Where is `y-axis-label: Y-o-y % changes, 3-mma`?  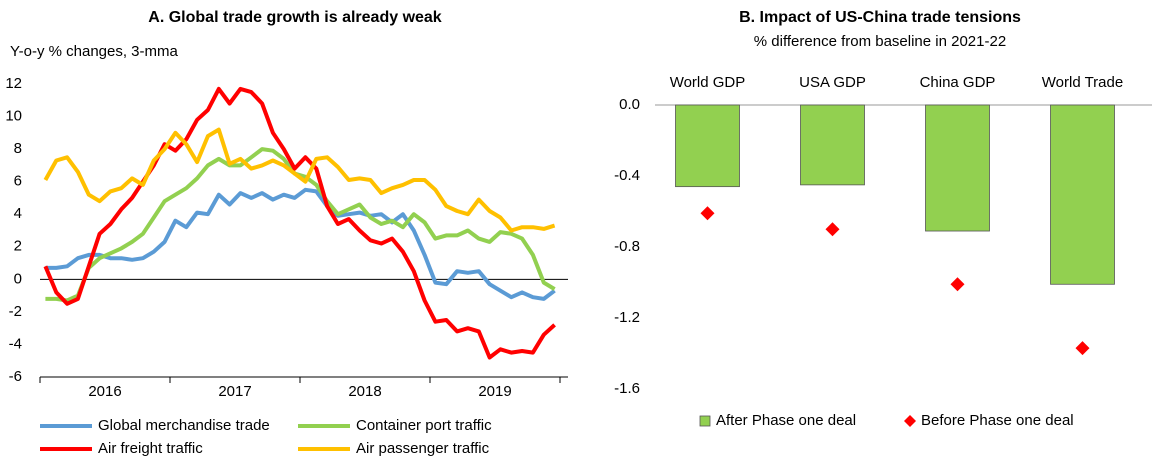
y-axis-label: Y-o-y % changes, 3-mma is located at coordinates (94, 51).